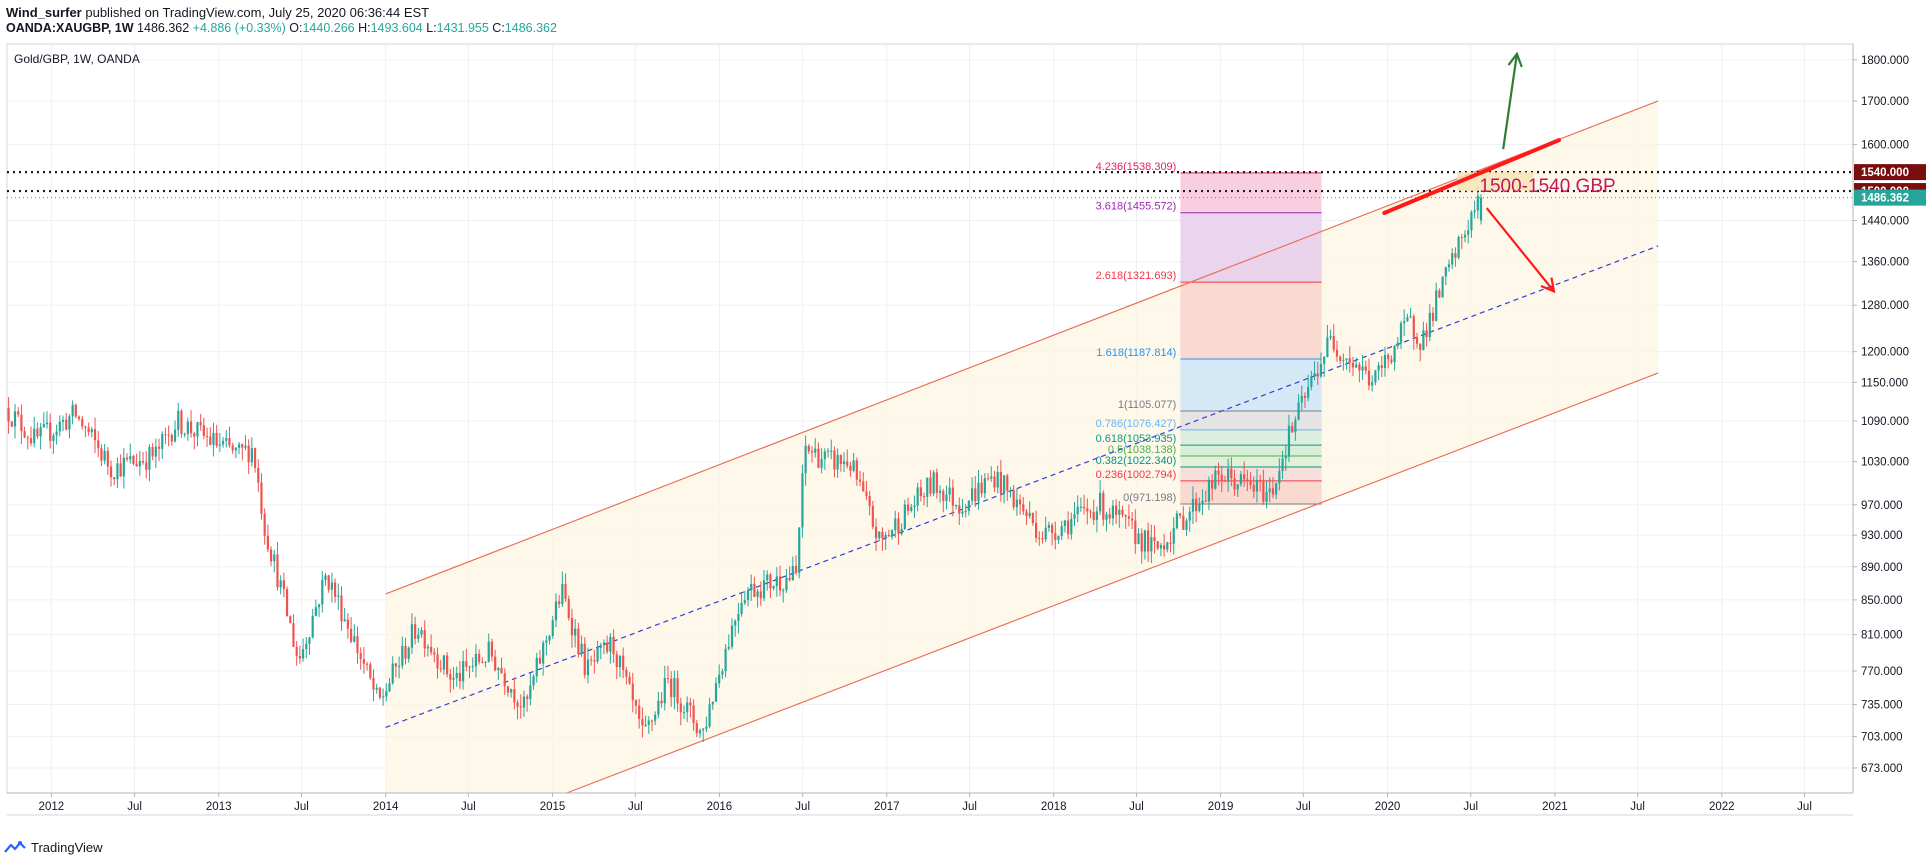 Image resolution: width=1927 pixels, height=859 pixels. What do you see at coordinates (301, 807) in the screenshot?
I see `time-tick-label: Jul` at bounding box center [301, 807].